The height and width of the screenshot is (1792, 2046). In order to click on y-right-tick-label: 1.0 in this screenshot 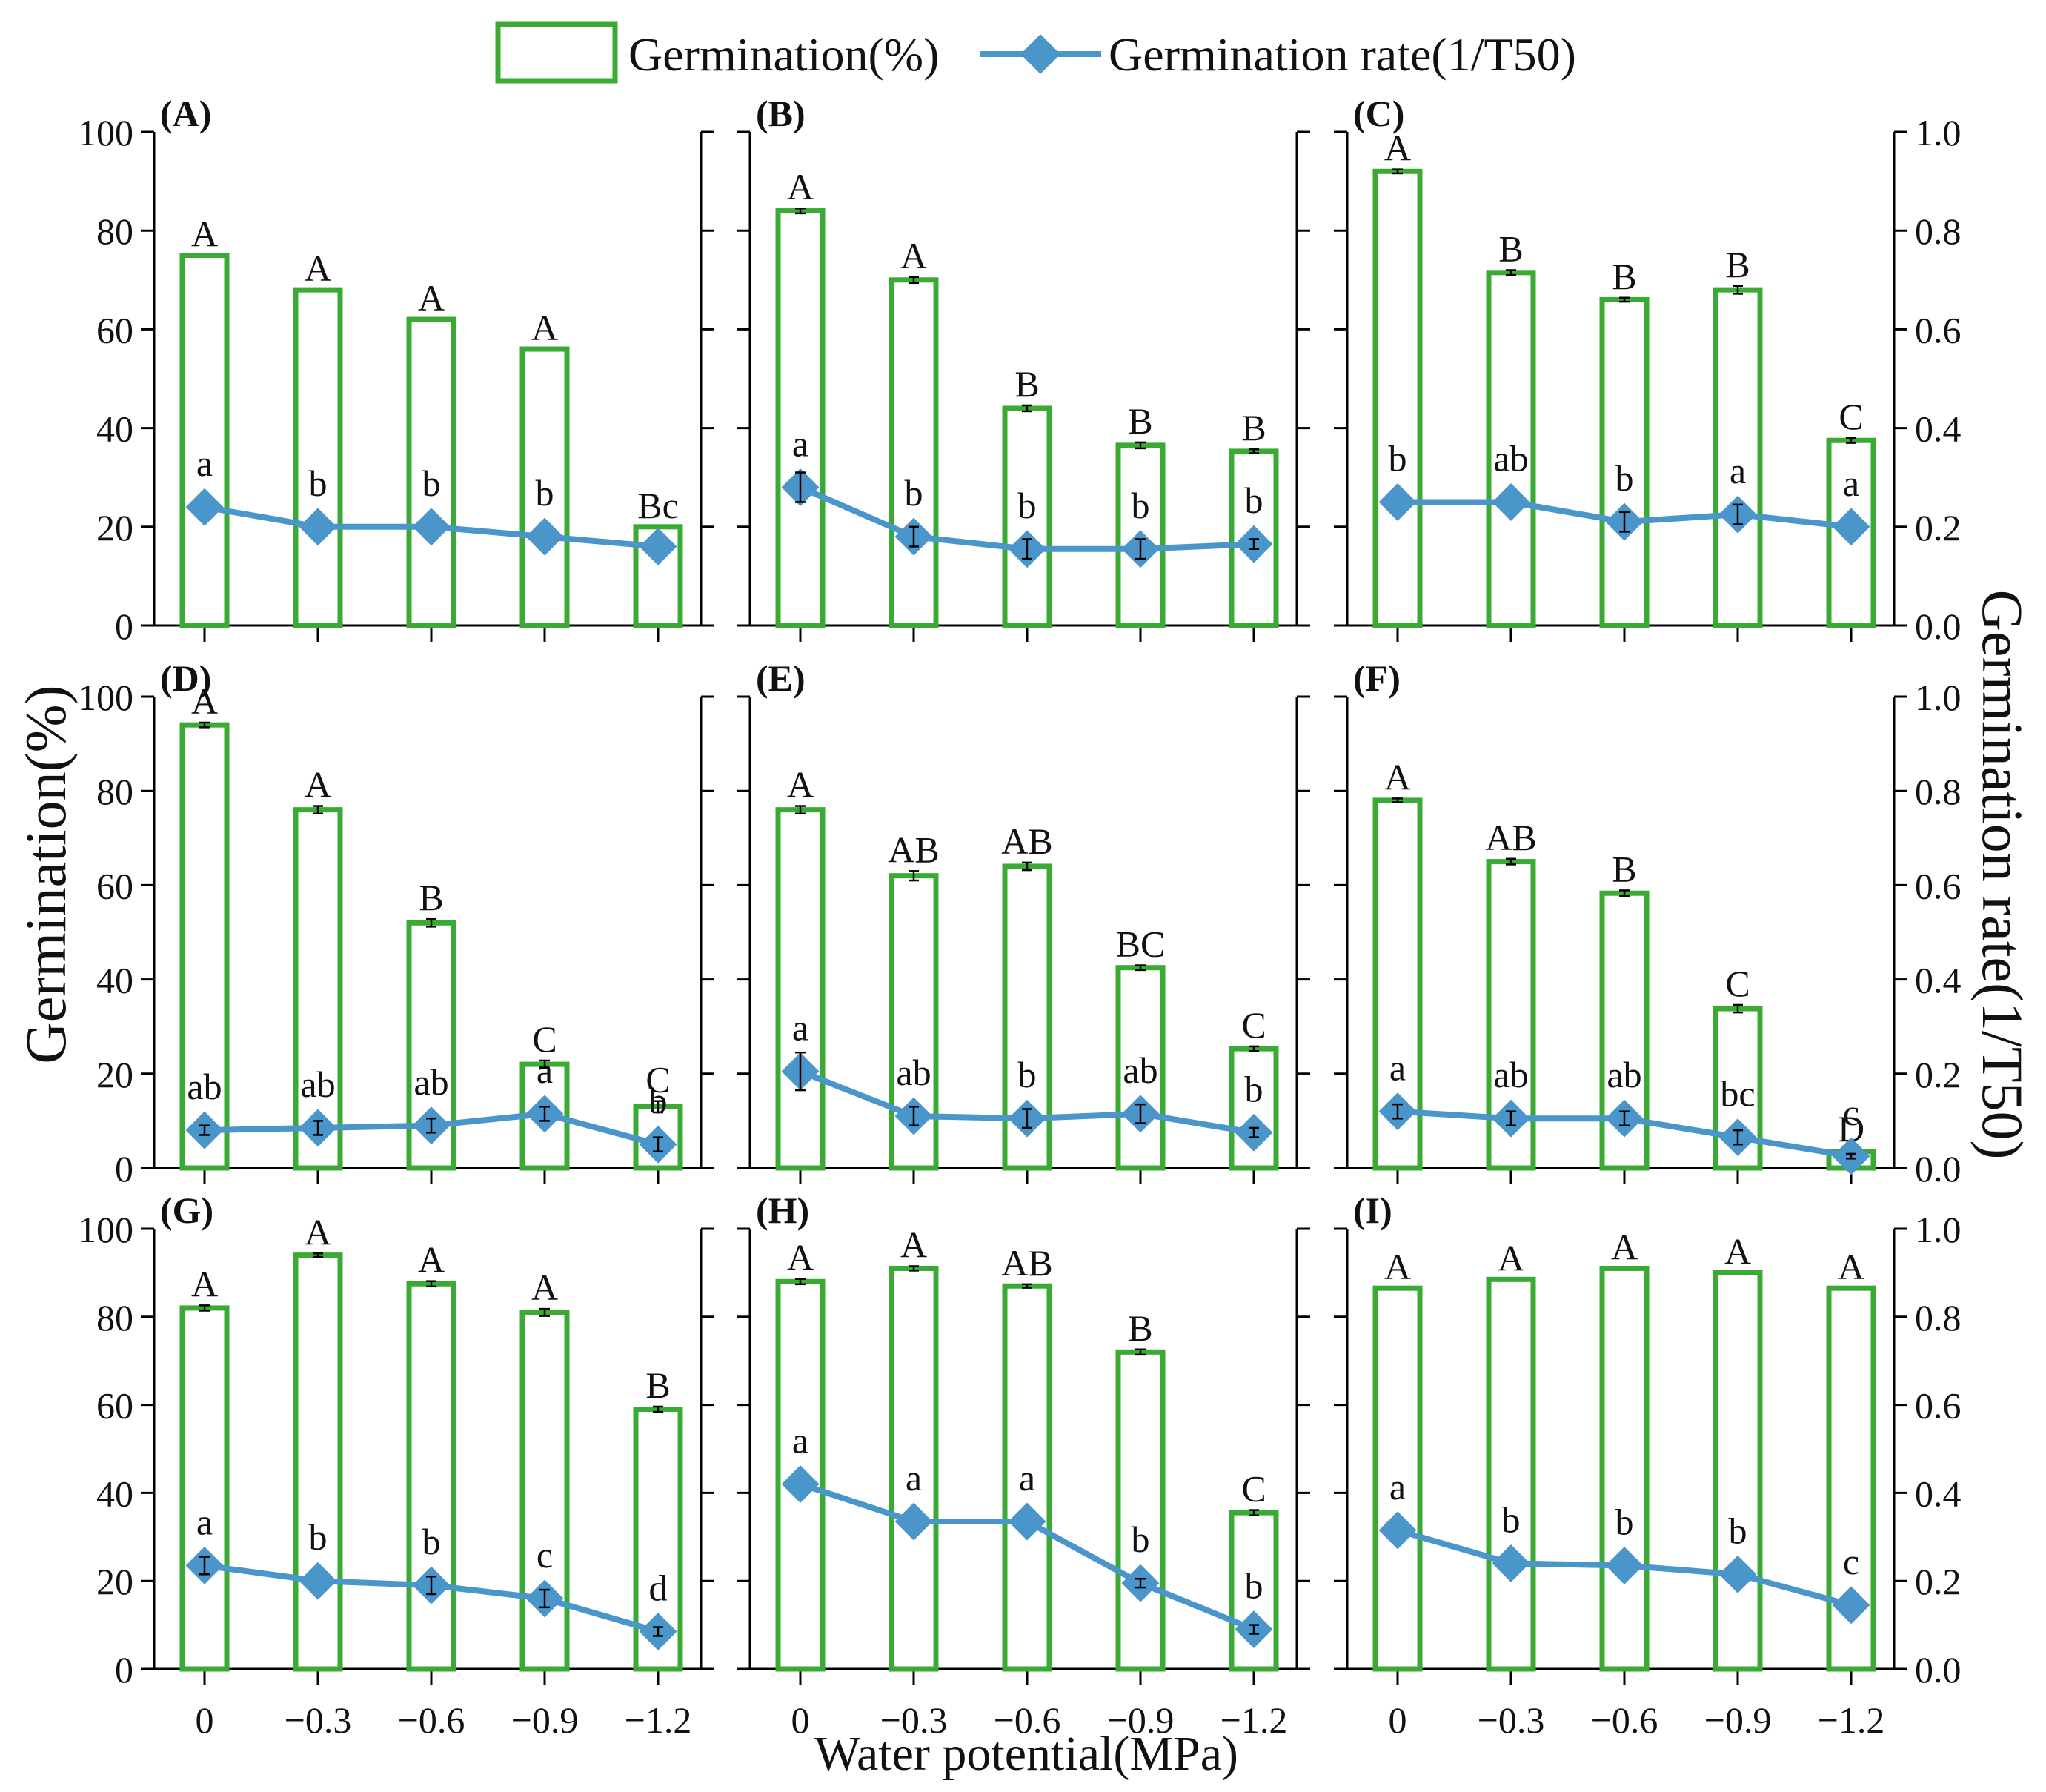, I will do `click(1938, 132)`.